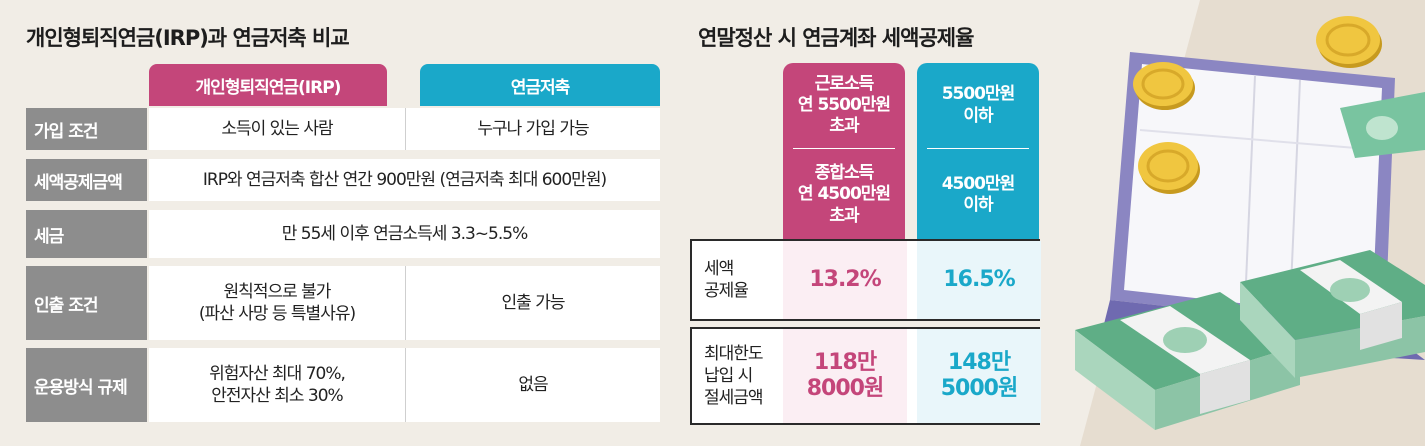  What do you see at coordinates (844, 173) in the screenshot?
I see `high-income-line: 종합소득` at bounding box center [844, 173].